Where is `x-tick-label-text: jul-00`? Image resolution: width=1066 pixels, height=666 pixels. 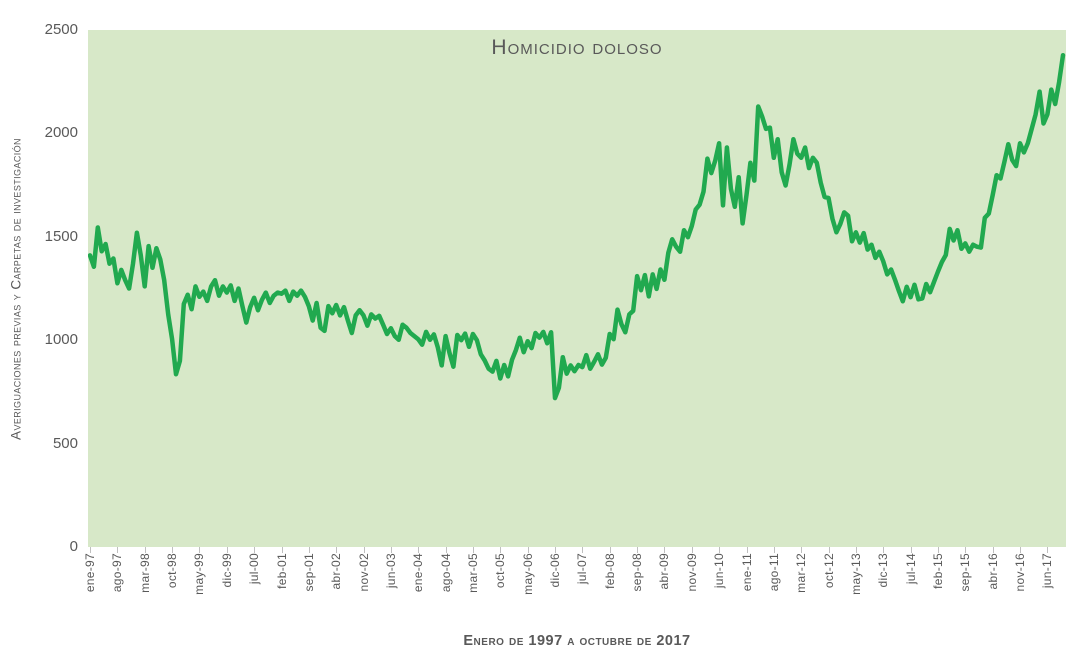
x-tick-label-text: jul-00 is located at coordinates (254, 569).